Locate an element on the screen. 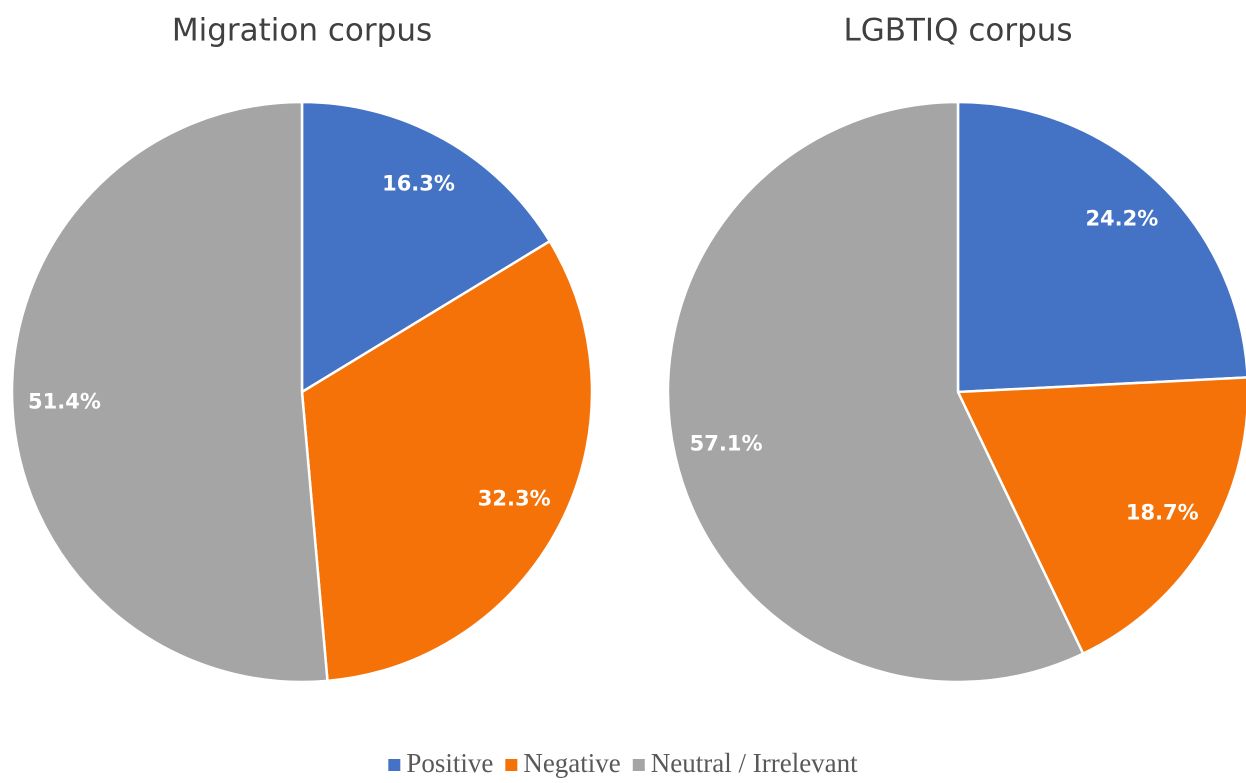  data-label: 51.4% is located at coordinates (64, 401).